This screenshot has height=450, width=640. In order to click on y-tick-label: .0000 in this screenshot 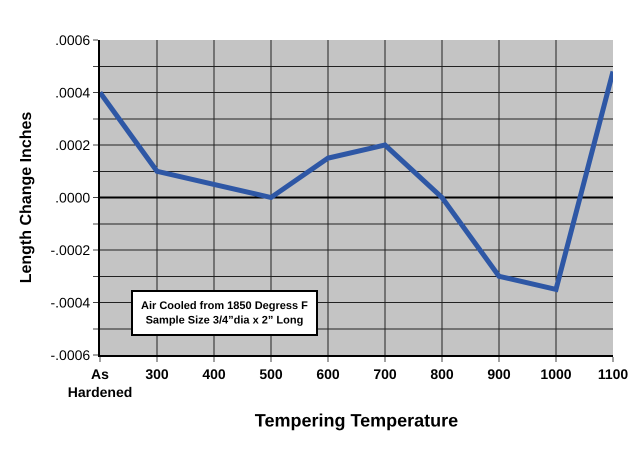, I will do `click(72, 197)`.